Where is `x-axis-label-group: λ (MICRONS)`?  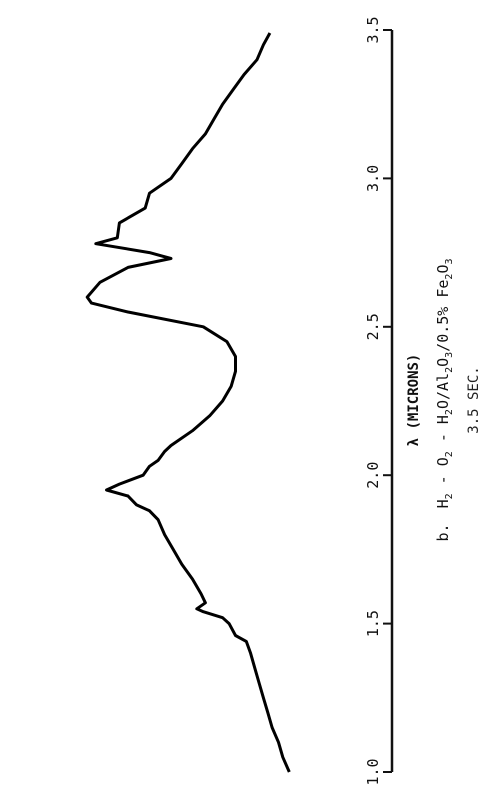 x-axis-label-group: λ (MICRONS) is located at coordinates (414, 400).